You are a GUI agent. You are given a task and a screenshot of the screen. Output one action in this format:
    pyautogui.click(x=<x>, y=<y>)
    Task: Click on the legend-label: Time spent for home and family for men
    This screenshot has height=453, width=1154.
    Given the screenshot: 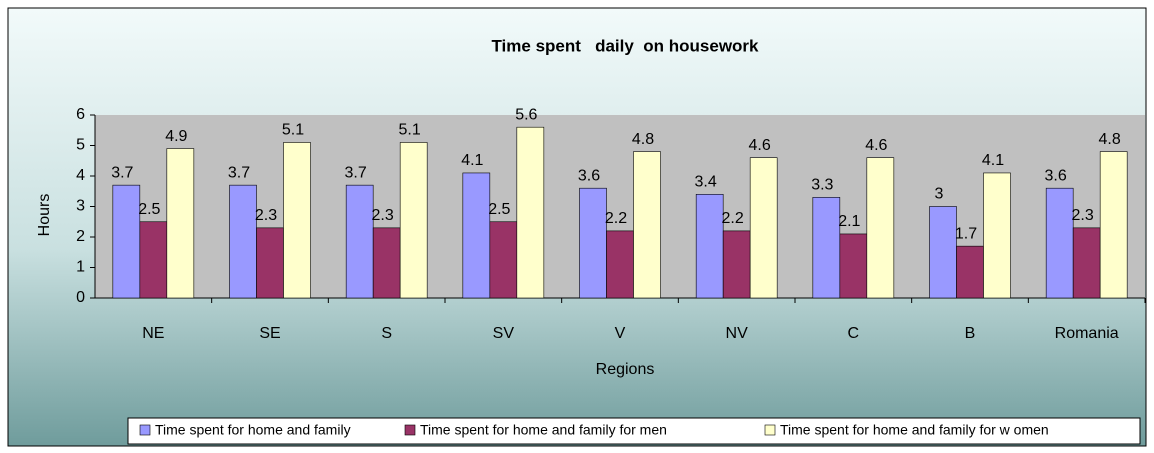 What is the action you would take?
    pyautogui.click(x=543, y=430)
    